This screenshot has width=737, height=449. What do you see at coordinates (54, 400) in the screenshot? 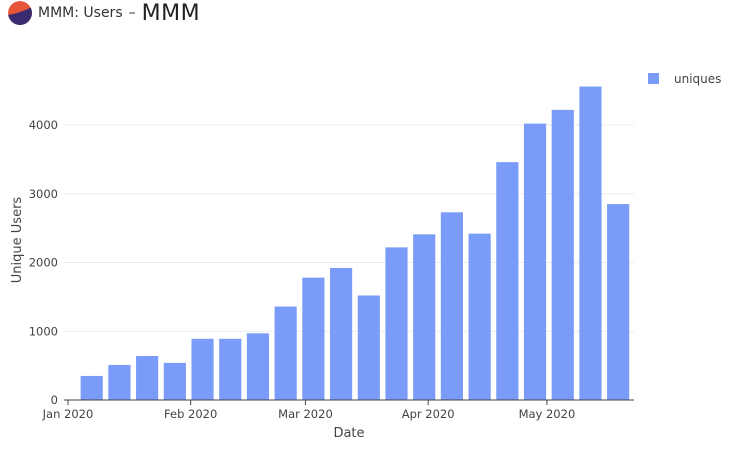
I see `y-tick-label: 0` at bounding box center [54, 400].